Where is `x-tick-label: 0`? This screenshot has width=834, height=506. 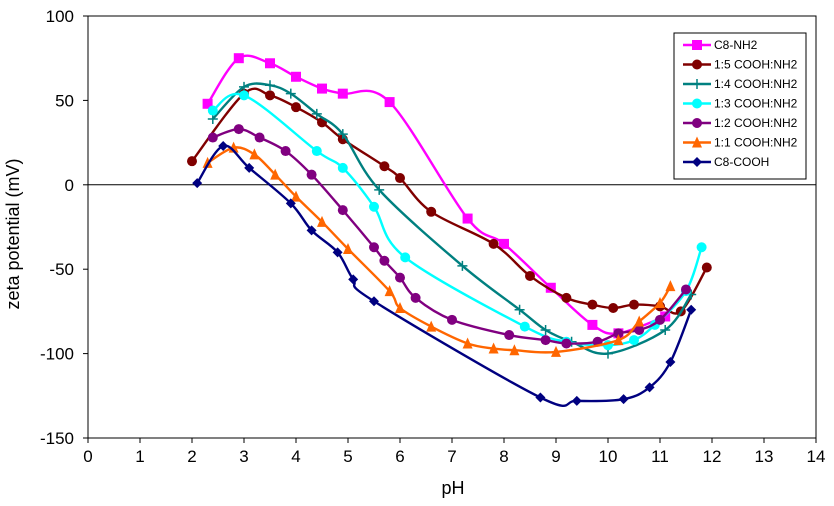
x-tick-label: 0 is located at coordinates (87, 456).